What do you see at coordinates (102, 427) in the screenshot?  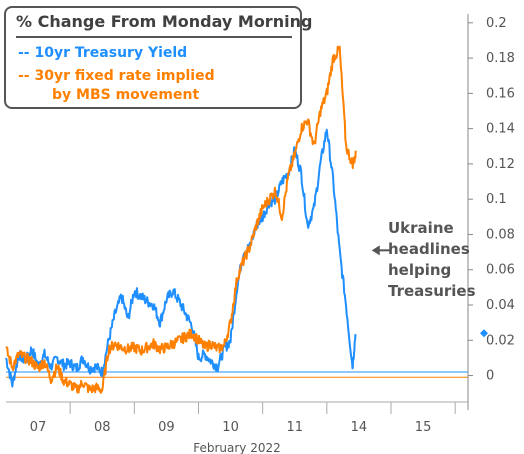 I see `x-tick-label: 08` at bounding box center [102, 427].